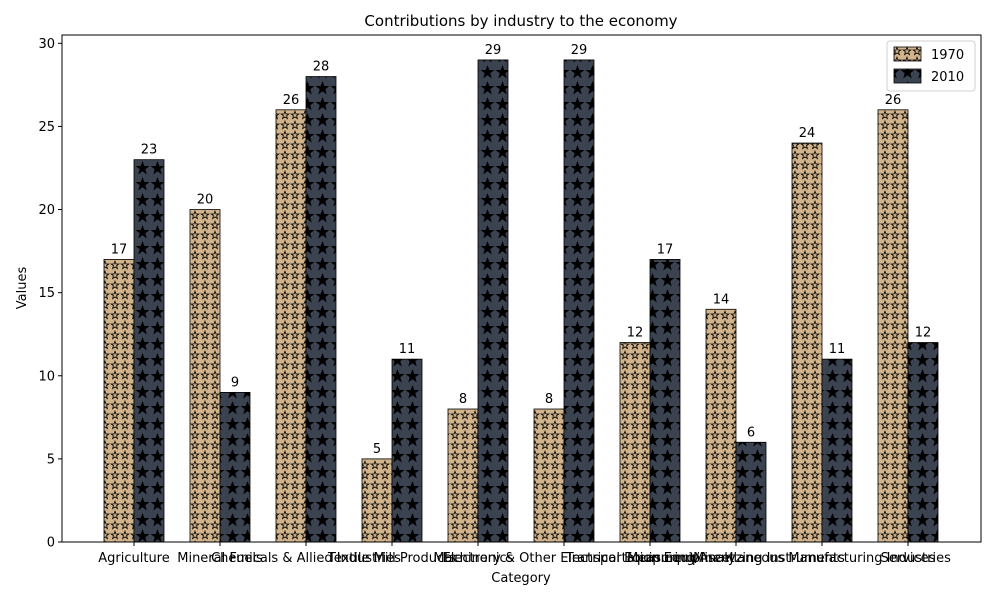 This screenshot has width=1000, height=600. I want to click on data-label-2010-6: 17, so click(665, 249).